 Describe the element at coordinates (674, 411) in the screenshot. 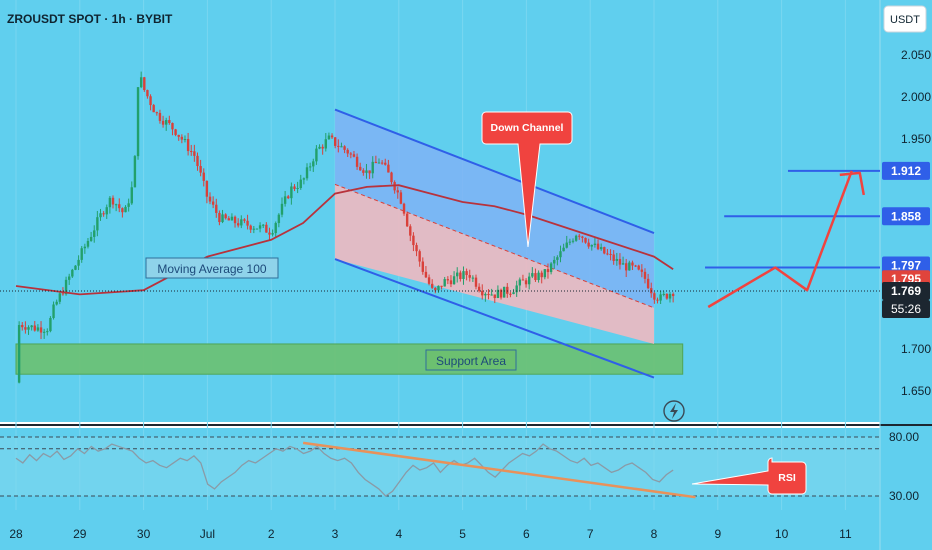

I see `lightning-icon` at that location.